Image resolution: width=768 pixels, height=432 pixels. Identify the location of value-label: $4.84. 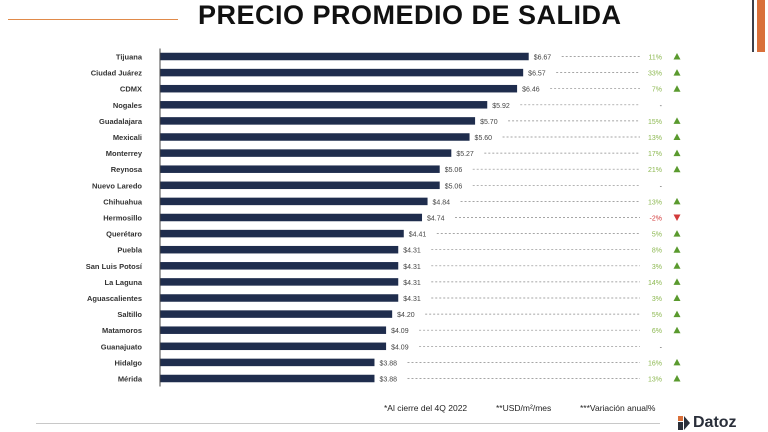
(442, 202).